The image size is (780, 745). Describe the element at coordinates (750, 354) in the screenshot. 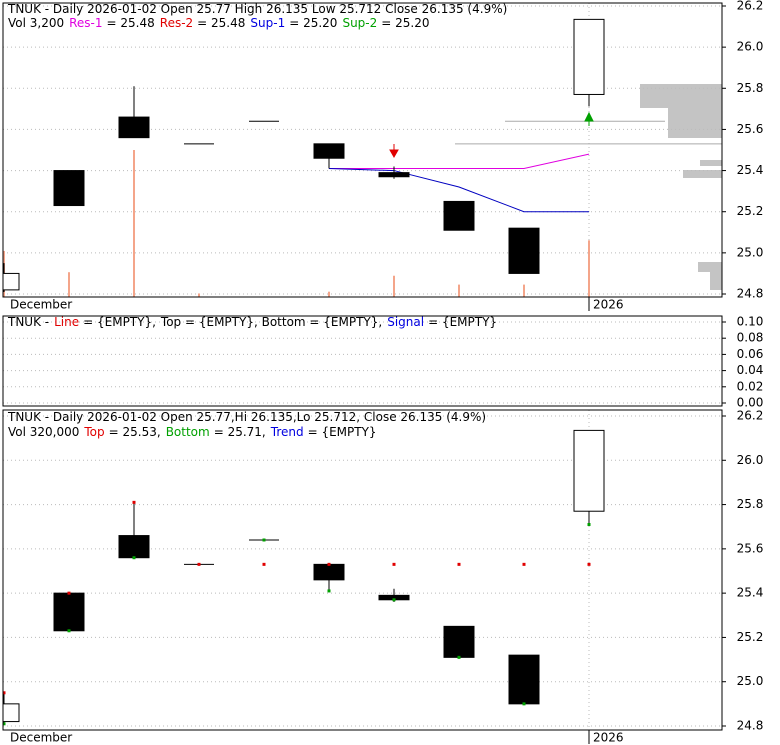

I see `y-tick-label: 0.06` at that location.